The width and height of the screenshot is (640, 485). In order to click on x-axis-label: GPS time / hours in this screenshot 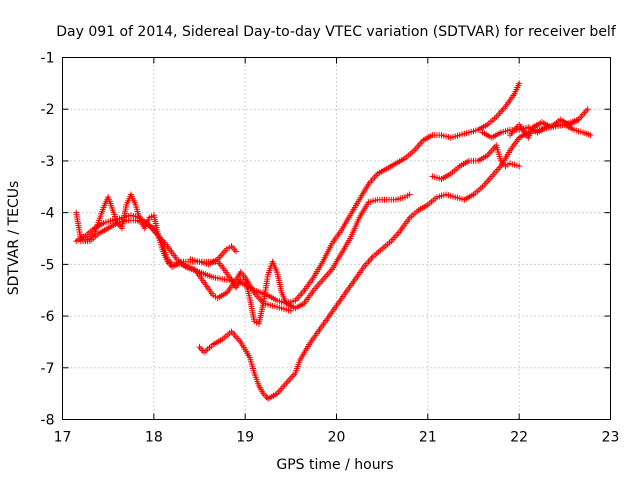, I will do `click(334, 465)`.